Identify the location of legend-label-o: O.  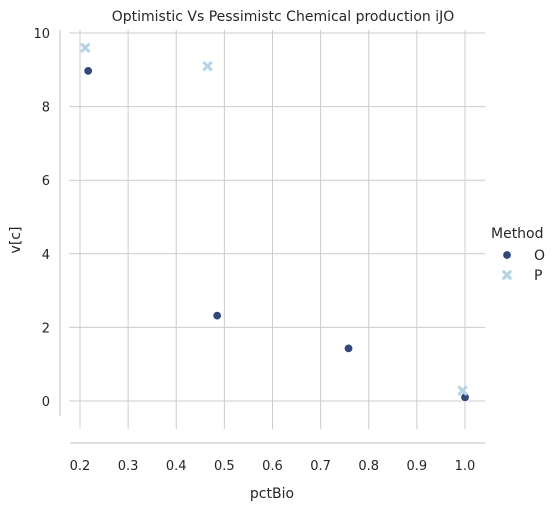
(539, 256).